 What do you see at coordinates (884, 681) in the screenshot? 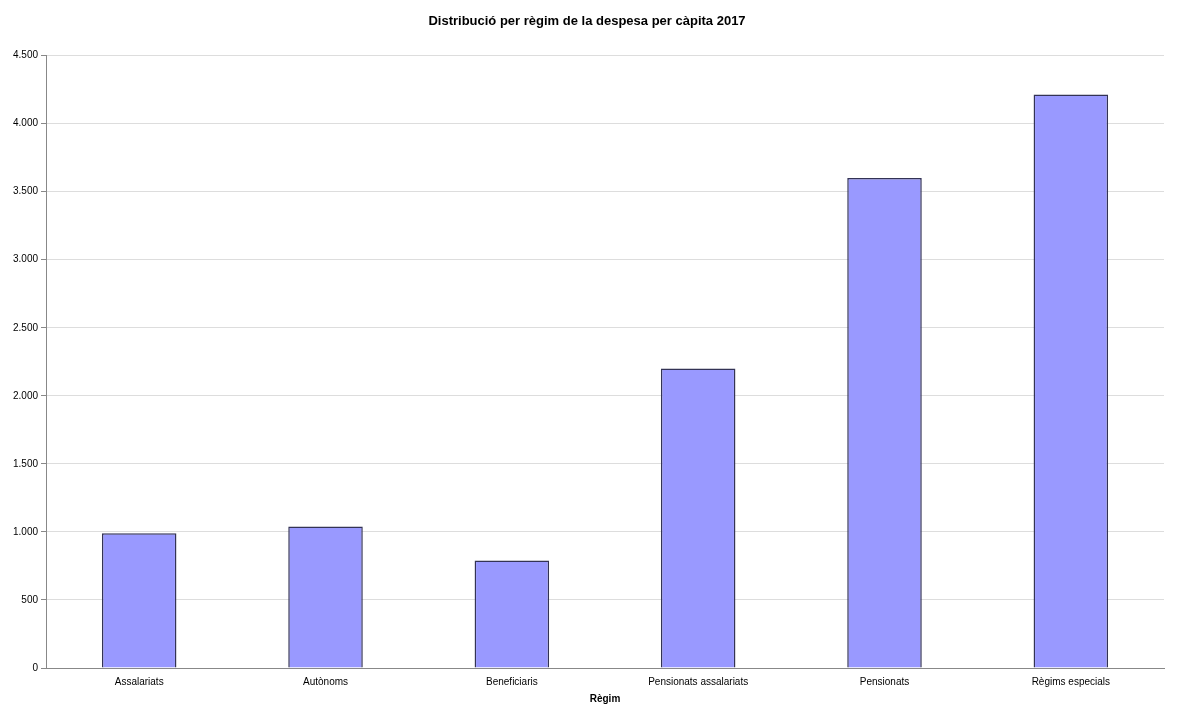
I see `x-tick-label: Pensionats` at bounding box center [884, 681].